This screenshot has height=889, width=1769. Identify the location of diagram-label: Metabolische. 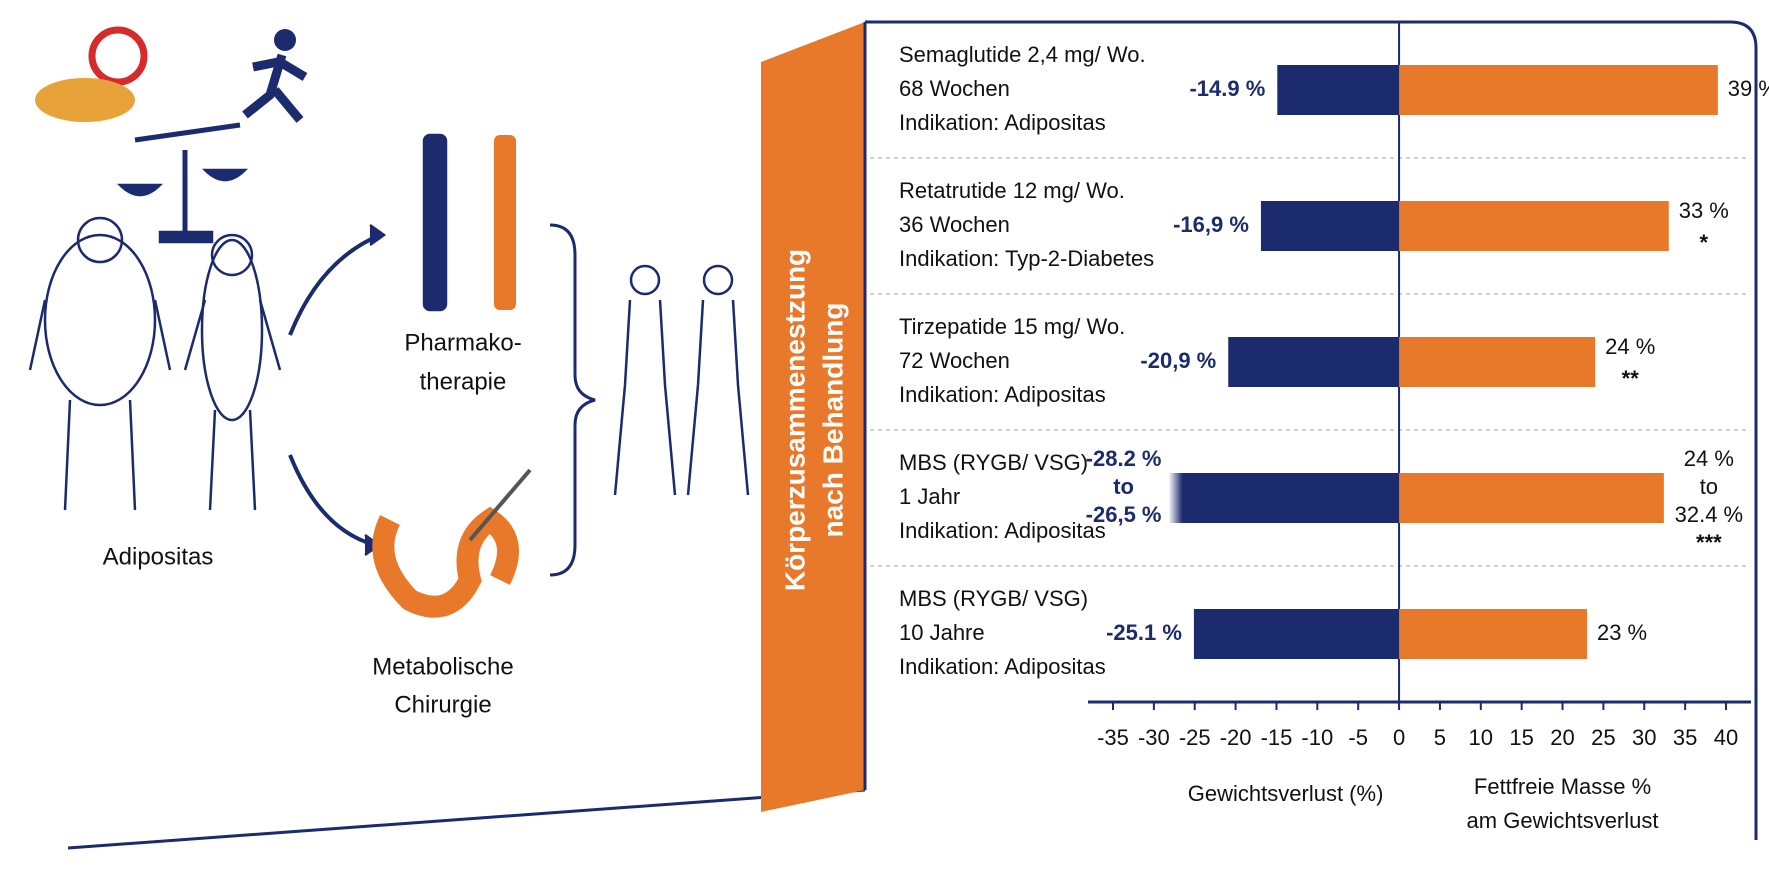
(442, 666).